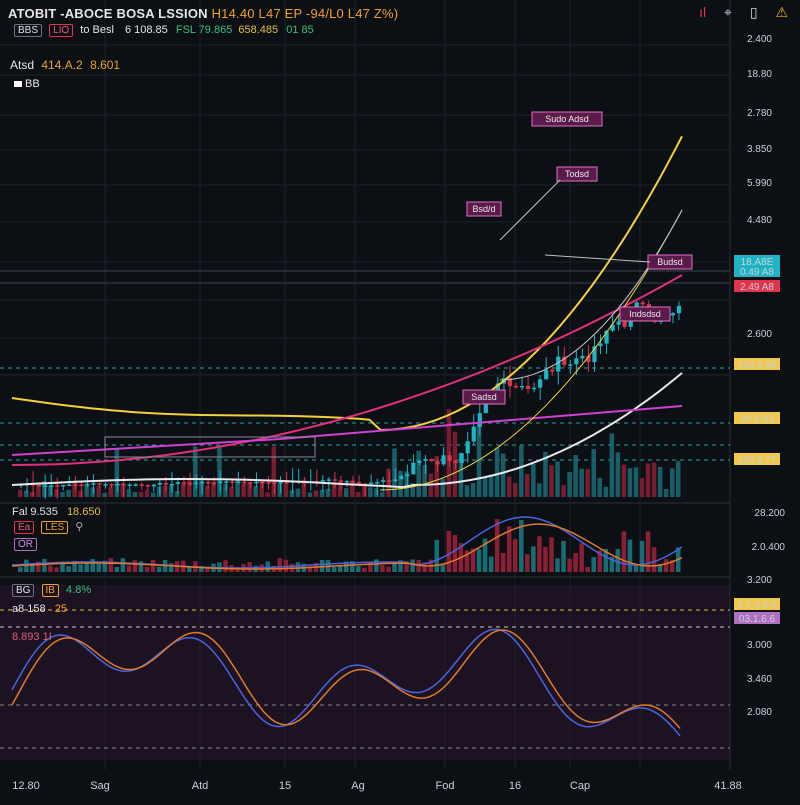  What do you see at coordinates (27, 84) in the screenshot?
I see `fx-line: BB` at bounding box center [27, 84].